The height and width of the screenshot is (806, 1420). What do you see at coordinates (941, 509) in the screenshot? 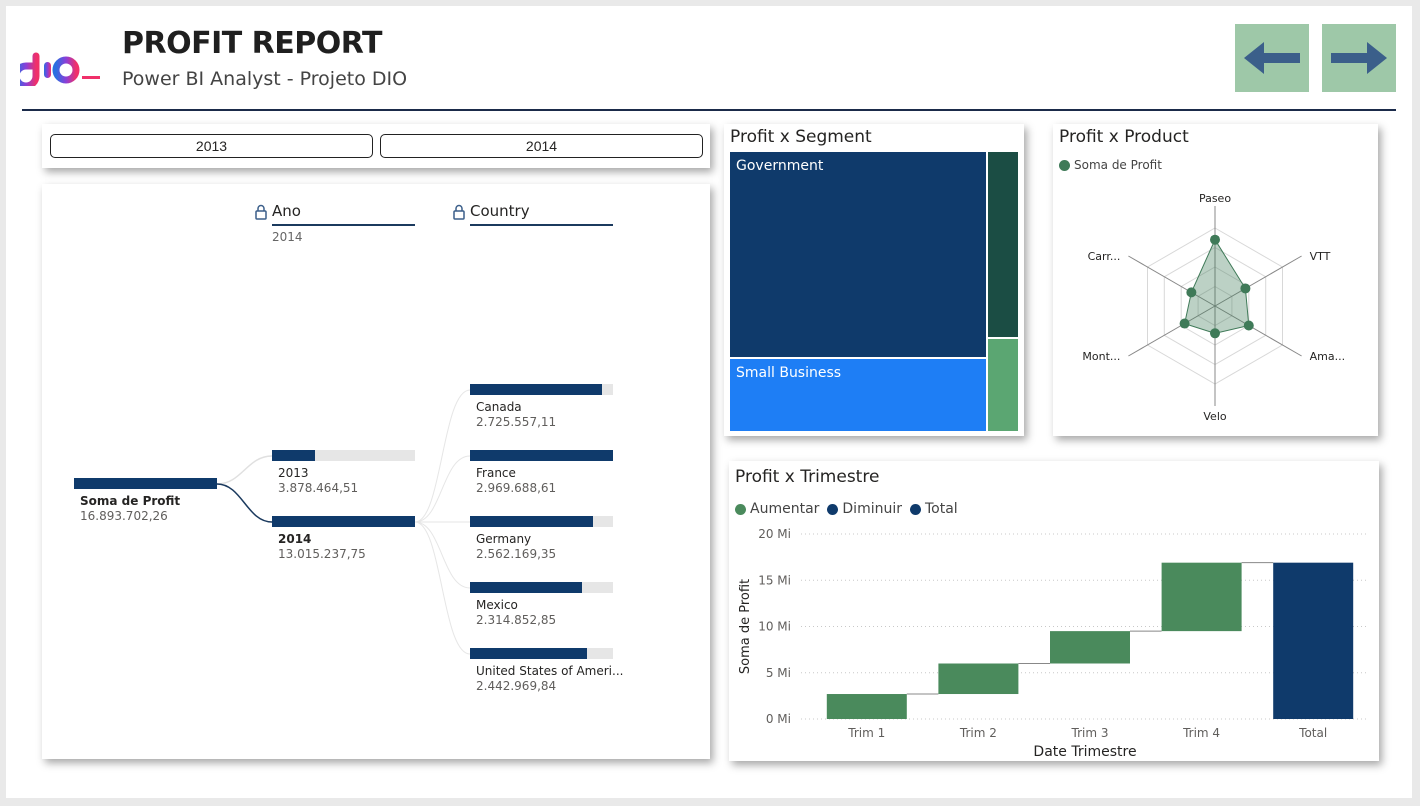
I see `legend-label: Total` at bounding box center [941, 509].